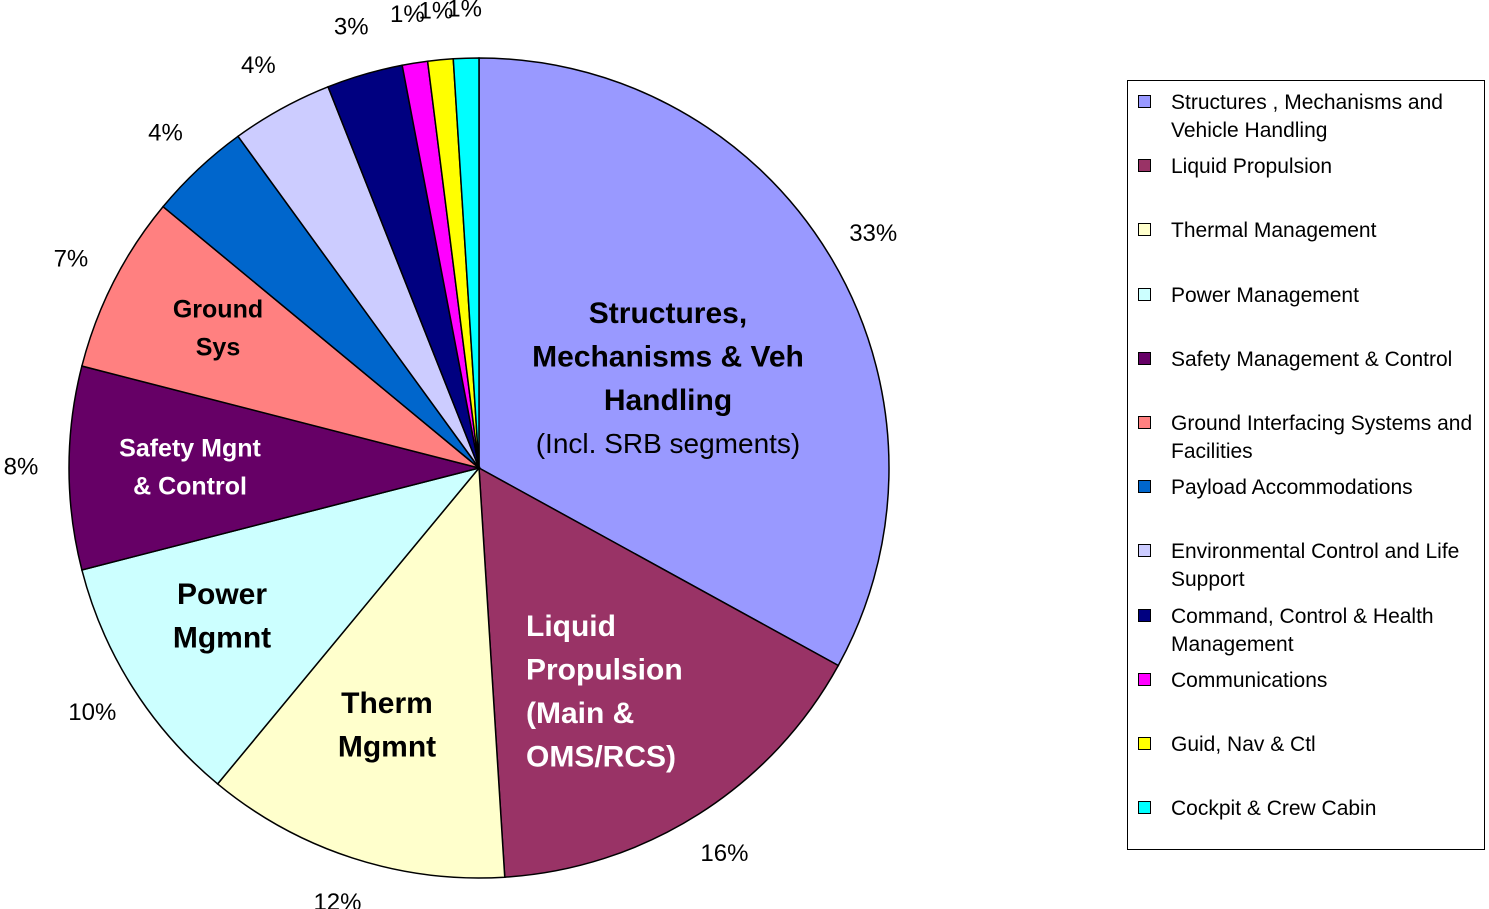 The image size is (1489, 909). I want to click on legend-label: Guid, Nav & Ctl, so click(1243, 744).